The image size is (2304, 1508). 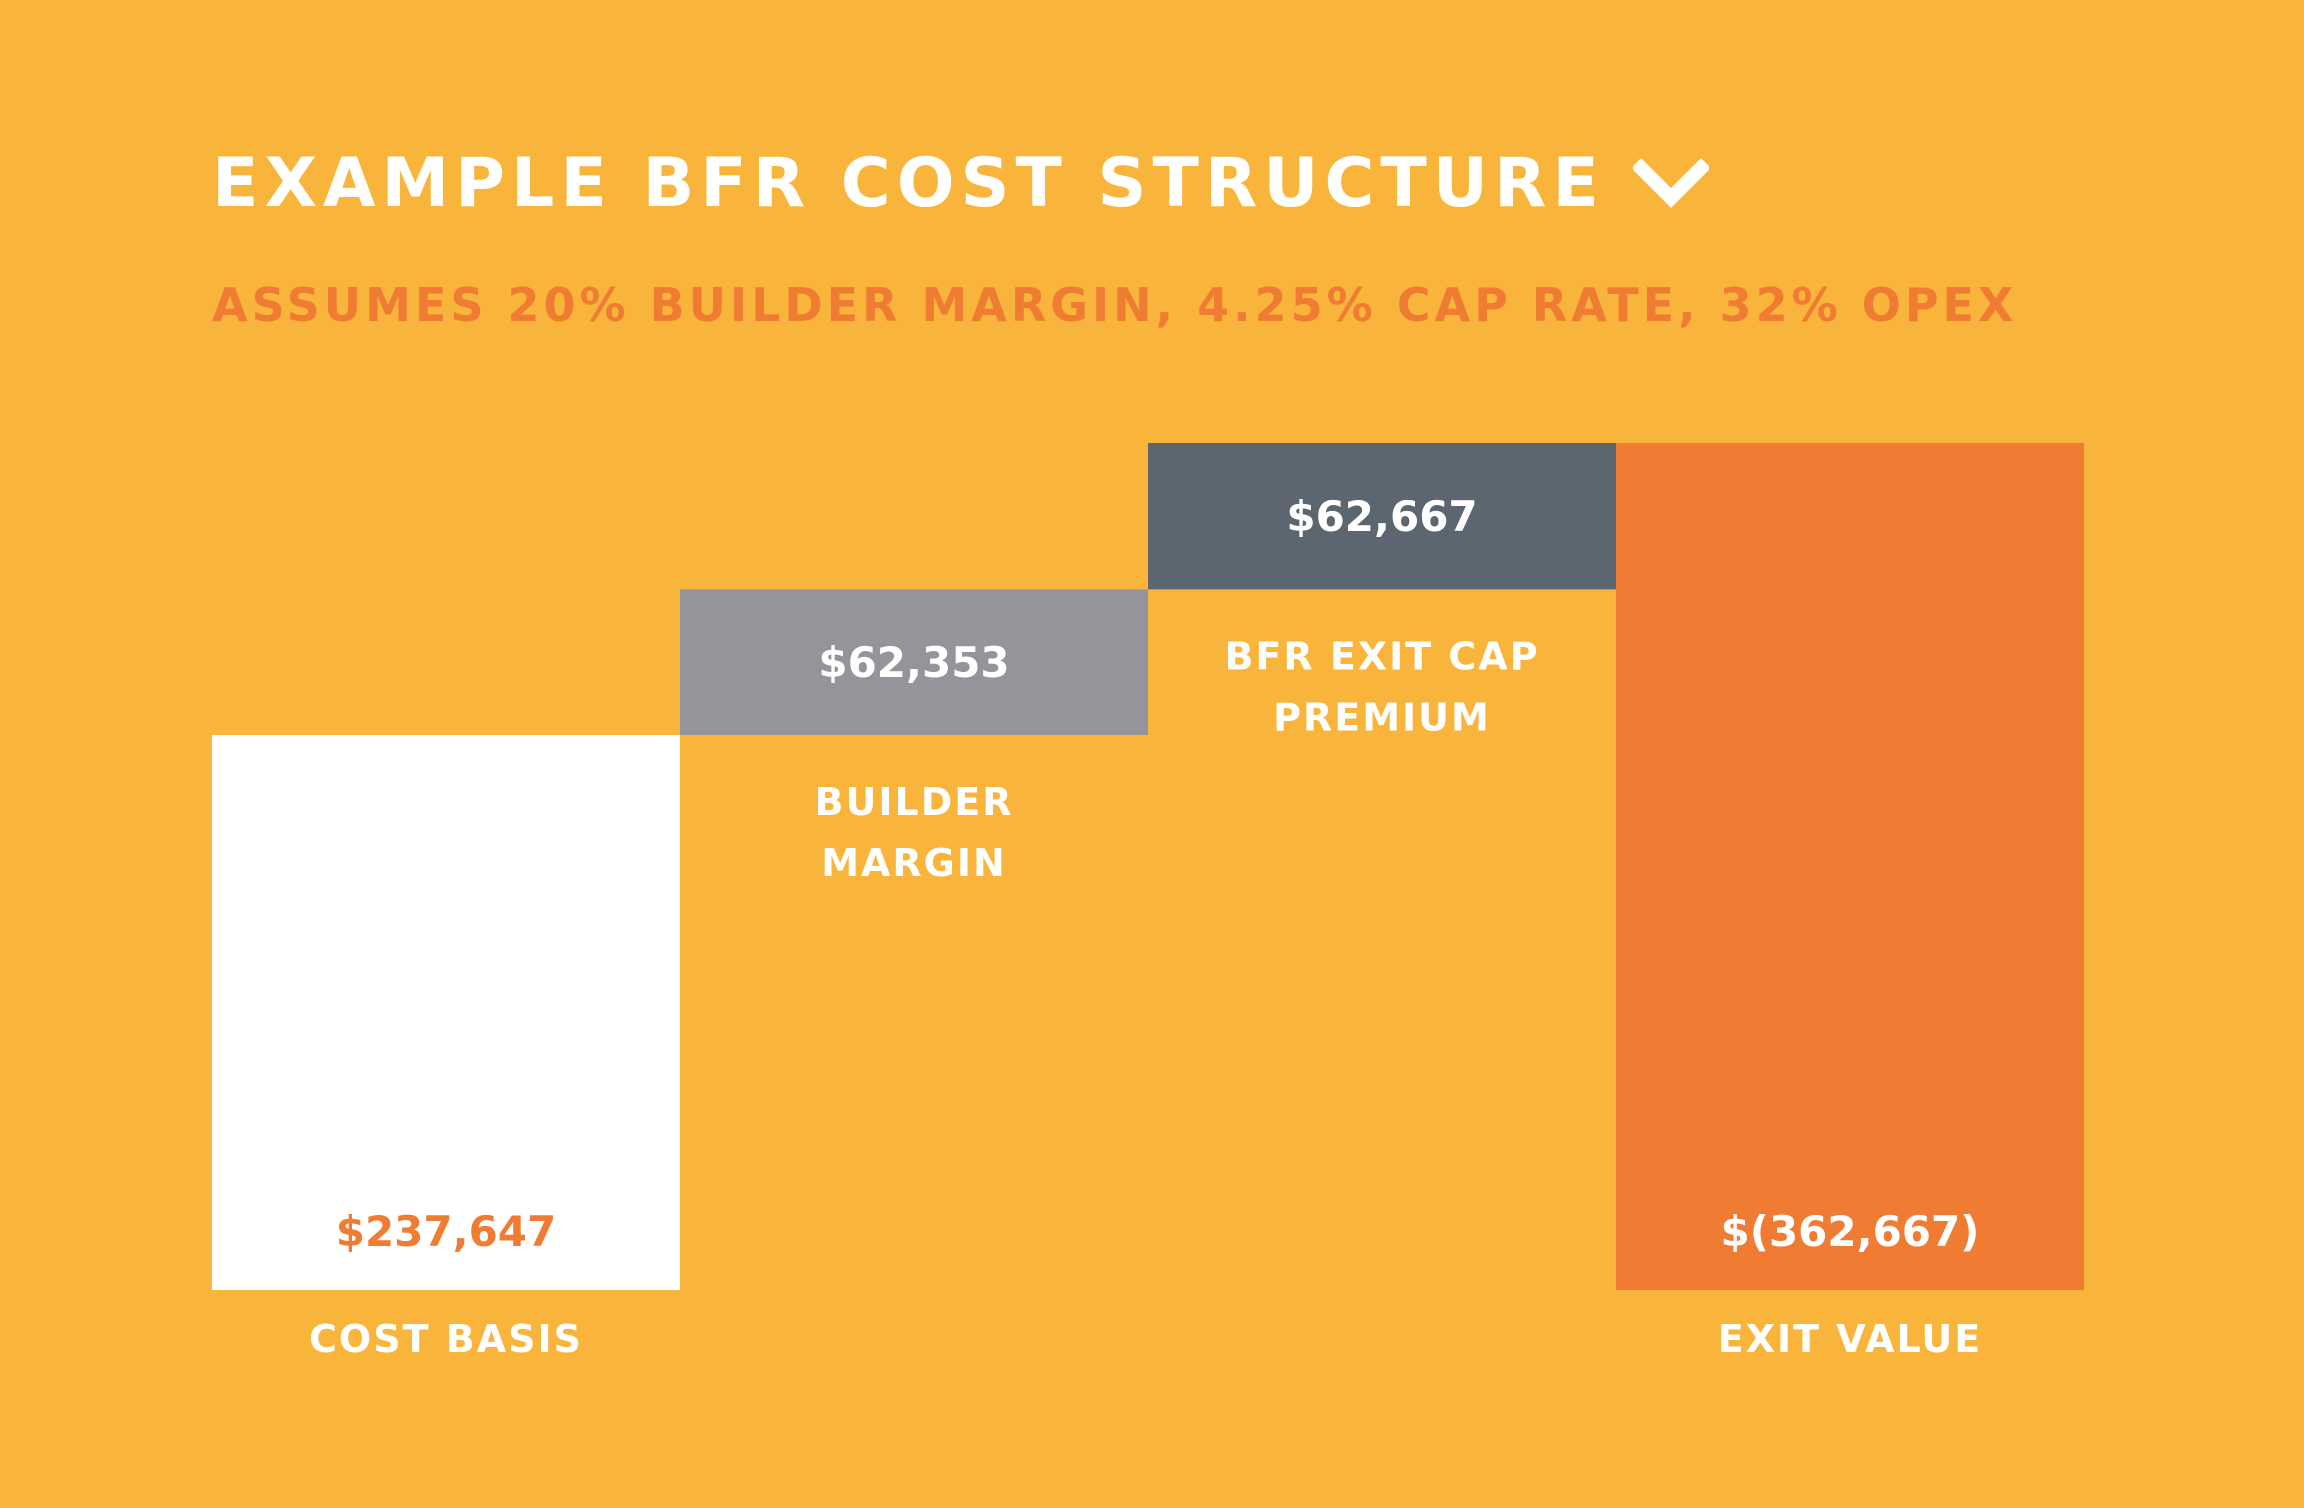 What do you see at coordinates (1382, 717) in the screenshot?
I see `category-label-bfr-exit-cap-premium-line-2: PREMIUM` at bounding box center [1382, 717].